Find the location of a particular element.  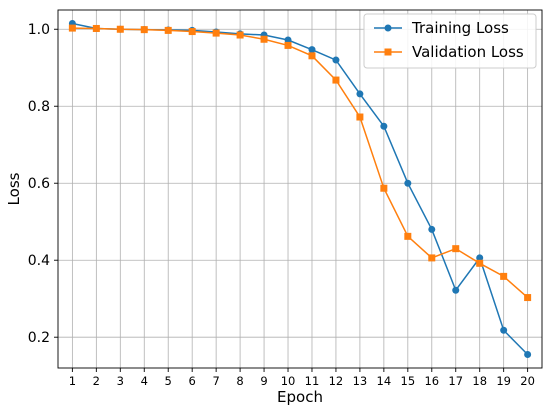

x-axis-label: Epoch is located at coordinates (300, 397).